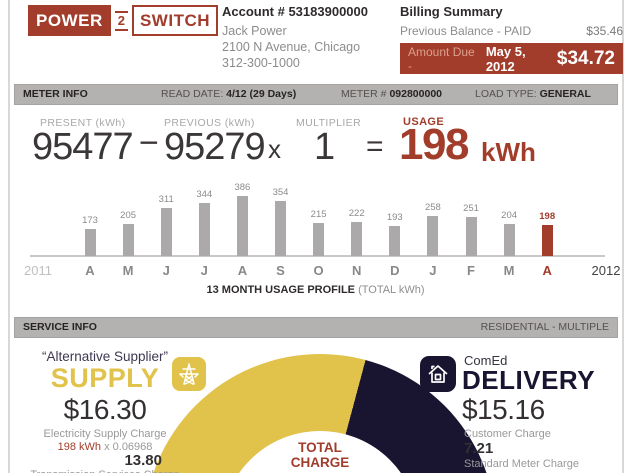 The image size is (631, 473). I want to click on donut-center-label: TOTAL CHARGE, so click(320, 455).